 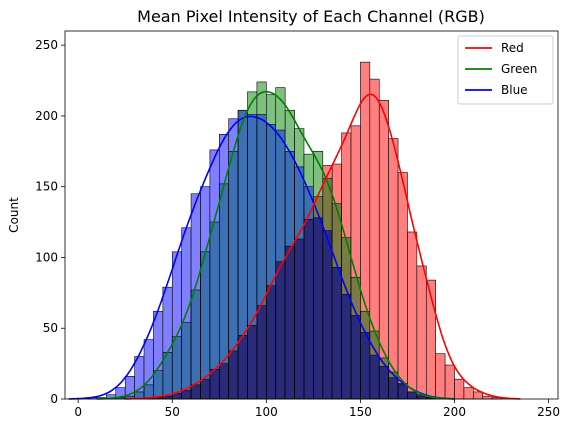 What do you see at coordinates (512, 48) in the screenshot?
I see `legend-label-red: Red` at bounding box center [512, 48].